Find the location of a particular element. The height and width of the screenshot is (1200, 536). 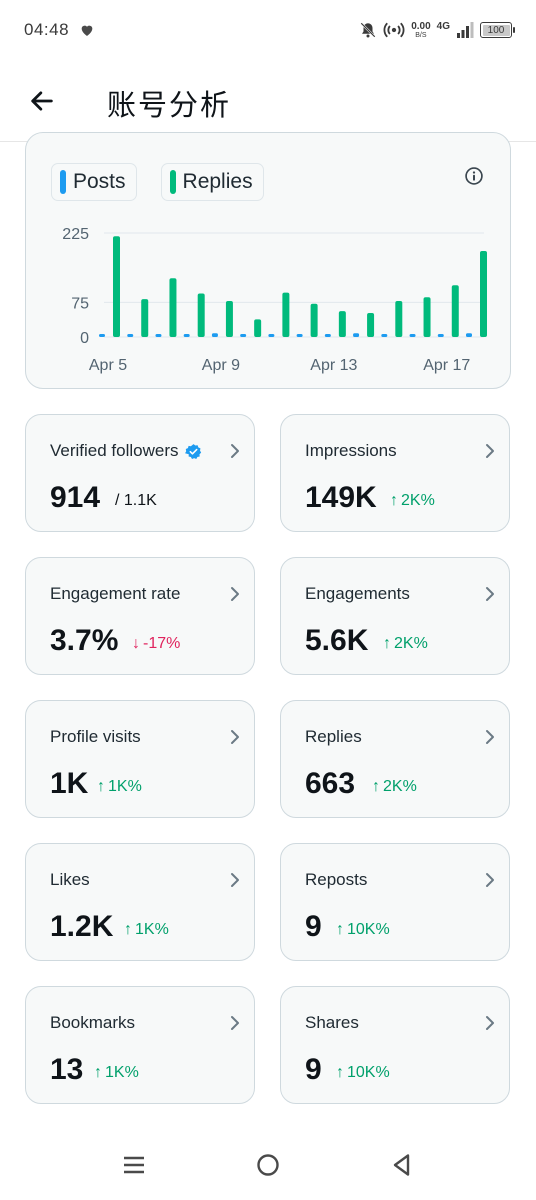

back-triangle-icon is located at coordinates (402, 1165).